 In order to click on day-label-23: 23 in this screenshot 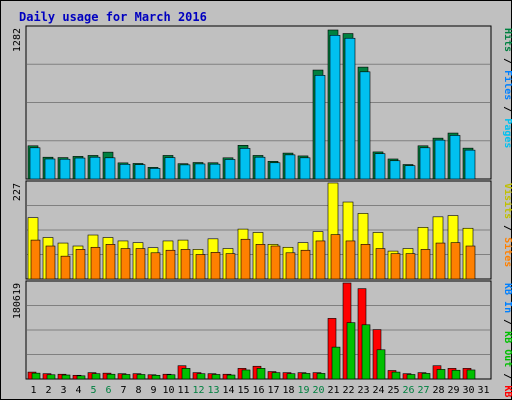, I will do `click(363, 390)`.